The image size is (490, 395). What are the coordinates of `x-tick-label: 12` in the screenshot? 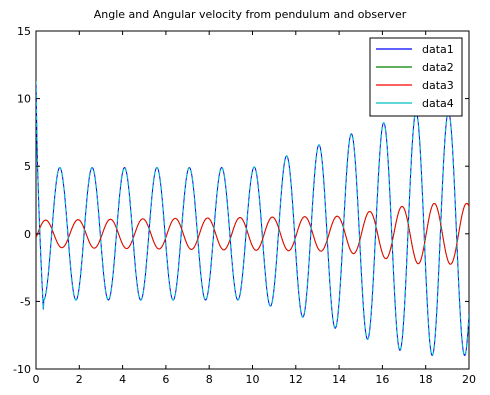 It's located at (296, 379).